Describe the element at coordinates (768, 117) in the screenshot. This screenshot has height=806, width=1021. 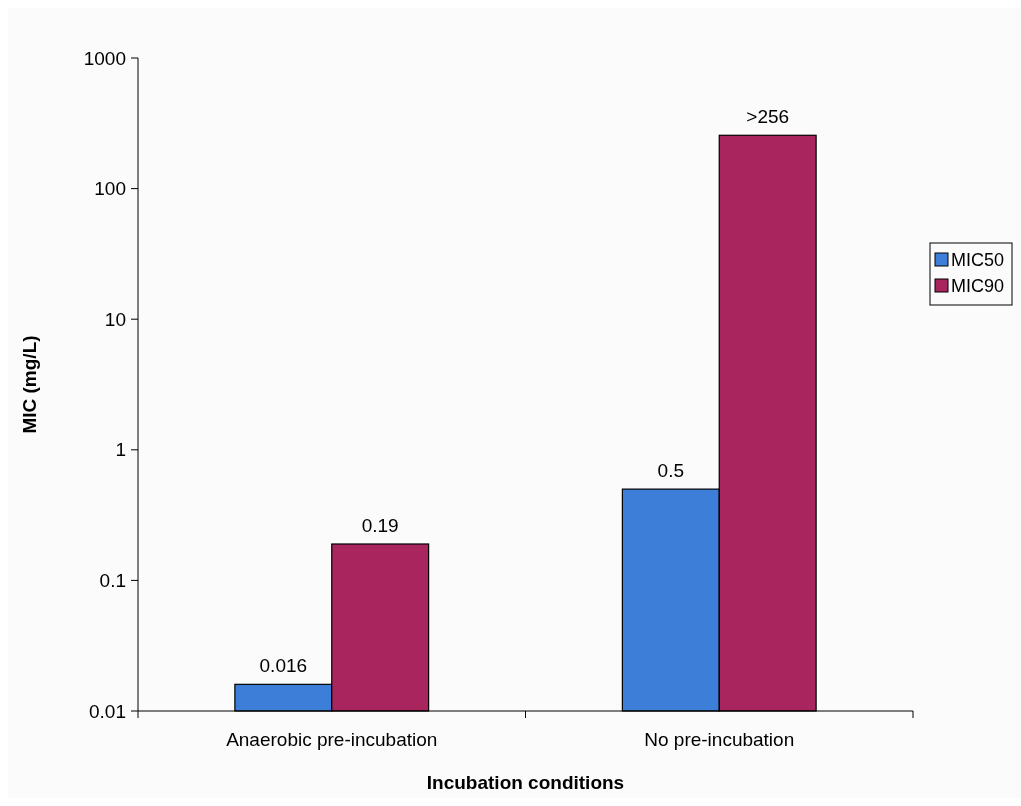
I see `data-label: >256` at that location.